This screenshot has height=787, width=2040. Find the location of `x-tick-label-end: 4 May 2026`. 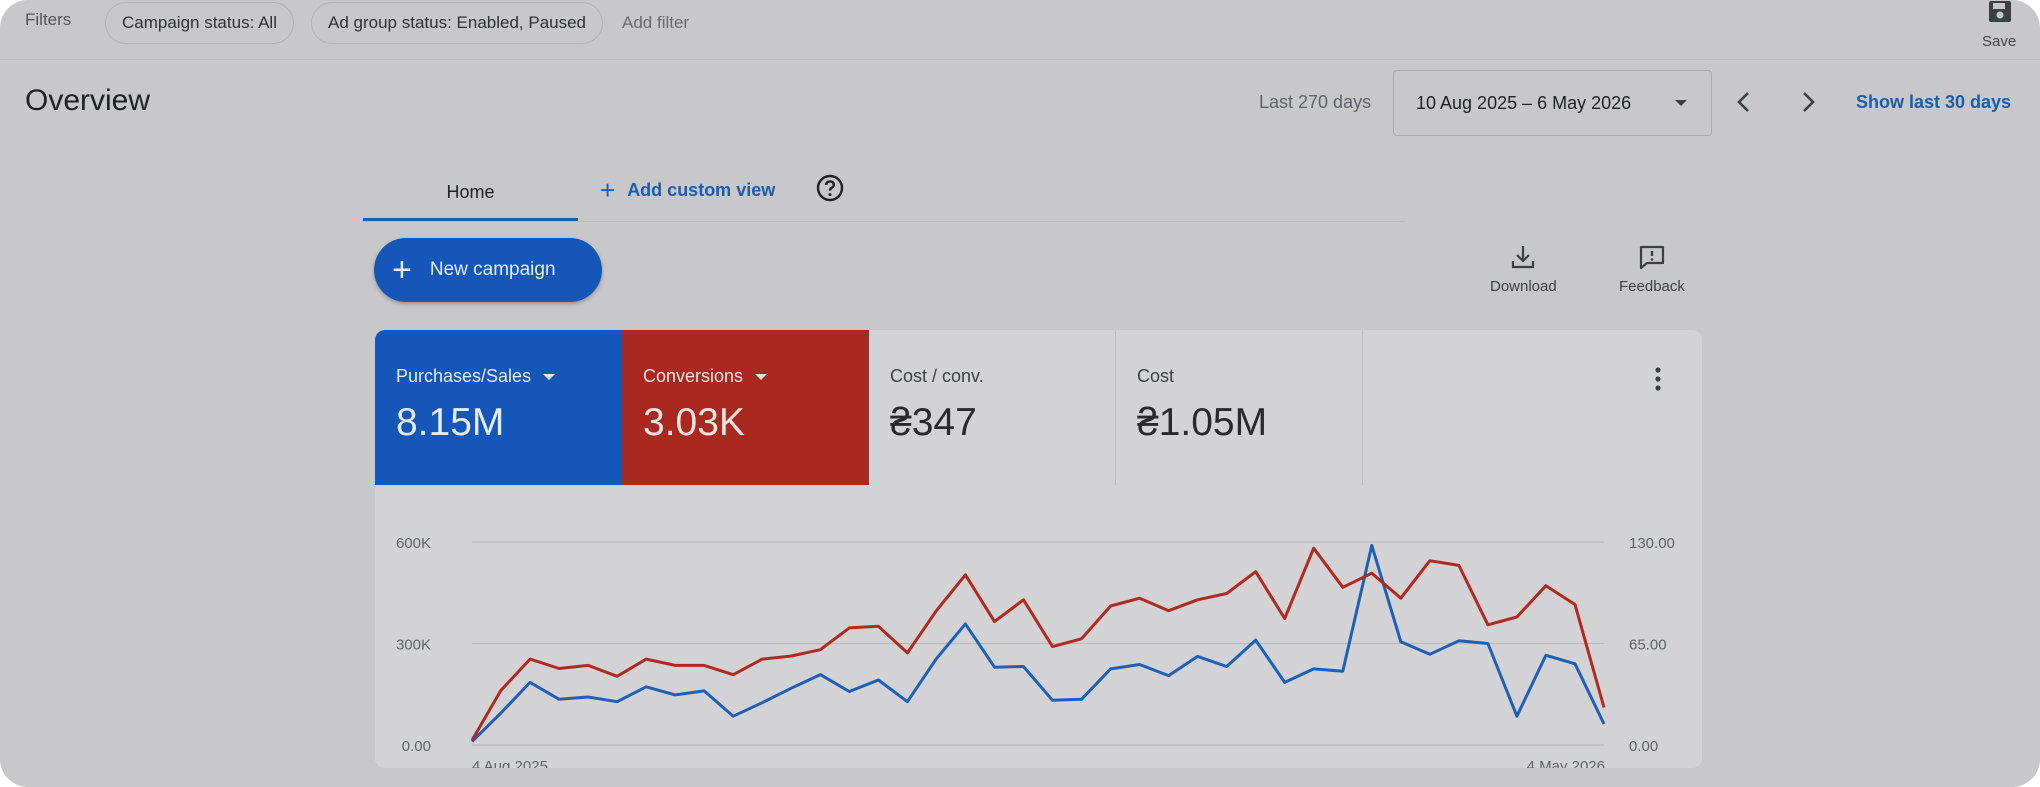

x-tick-label-end: 4 May 2026 is located at coordinates (1566, 763).